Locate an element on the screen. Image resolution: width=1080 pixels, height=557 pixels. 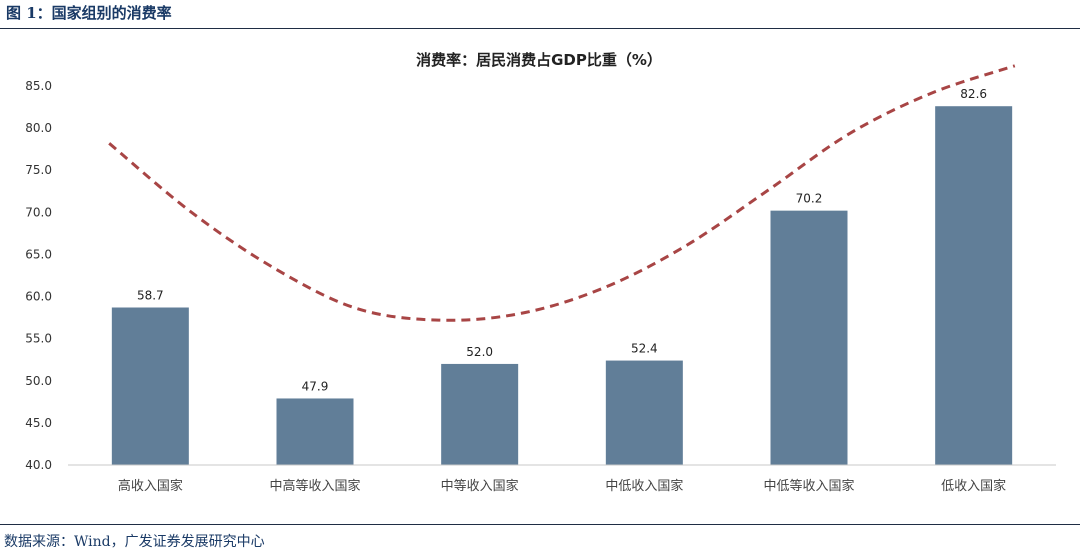
y-tick-label: 65.0 is located at coordinates (38, 254).